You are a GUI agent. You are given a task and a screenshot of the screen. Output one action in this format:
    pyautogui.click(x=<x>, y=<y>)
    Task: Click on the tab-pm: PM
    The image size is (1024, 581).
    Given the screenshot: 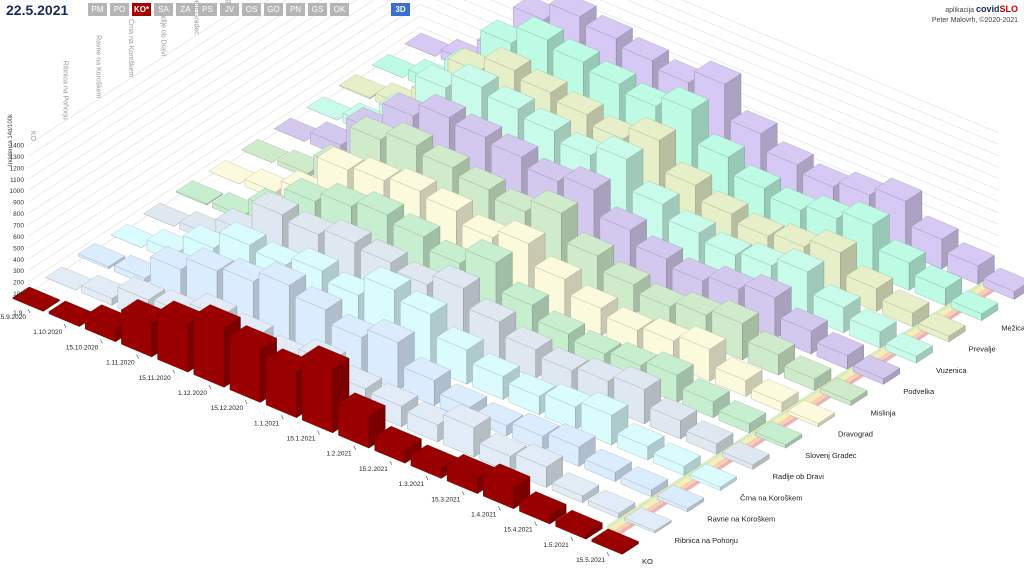 What is the action you would take?
    pyautogui.click(x=97, y=9)
    